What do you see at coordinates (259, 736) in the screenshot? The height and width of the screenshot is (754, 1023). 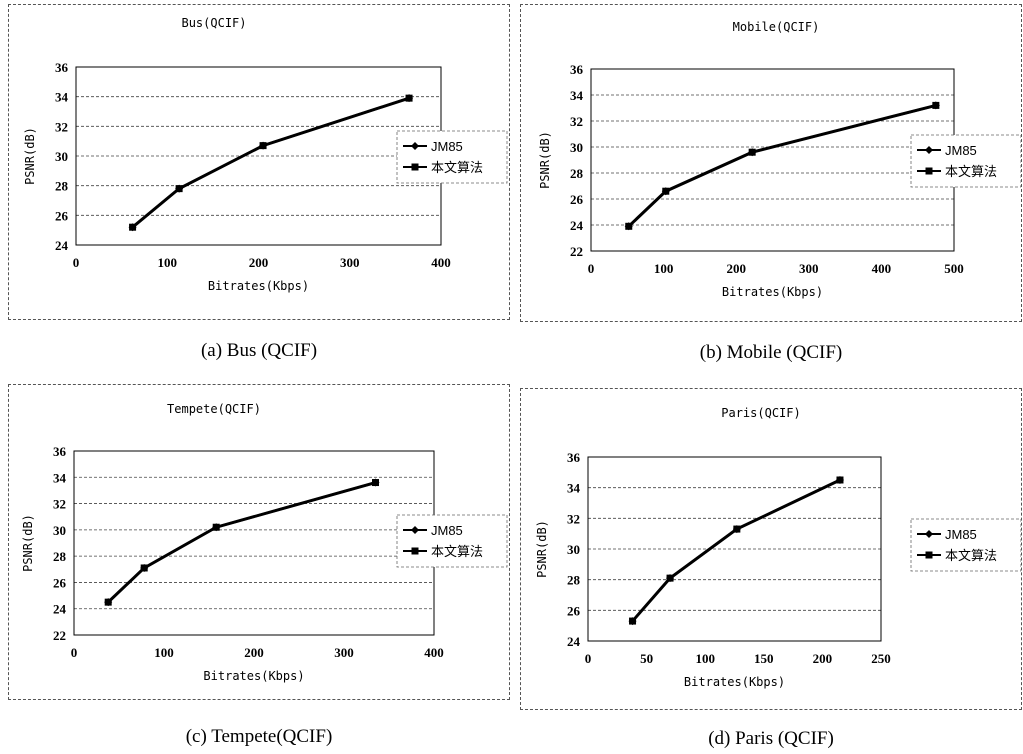 I see `caption-tempete: (c) Tempete(QCIF)` at bounding box center [259, 736].